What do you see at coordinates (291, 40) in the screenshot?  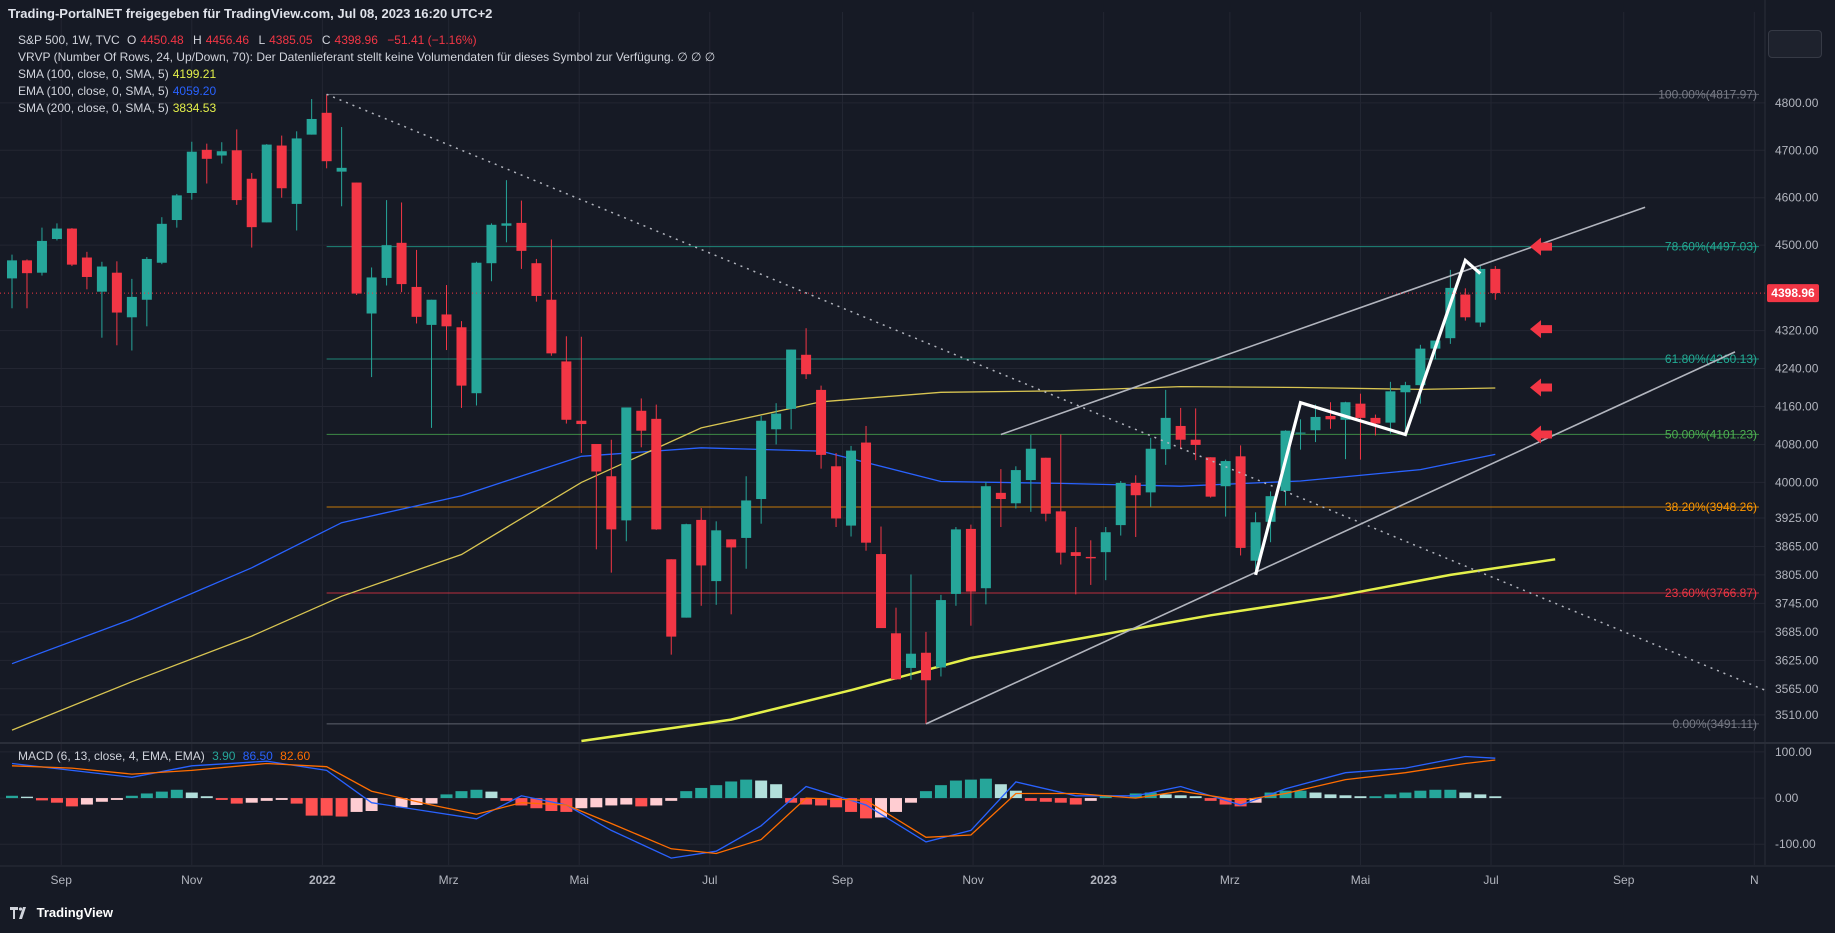 I see `low-value: 4385.05` at bounding box center [291, 40].